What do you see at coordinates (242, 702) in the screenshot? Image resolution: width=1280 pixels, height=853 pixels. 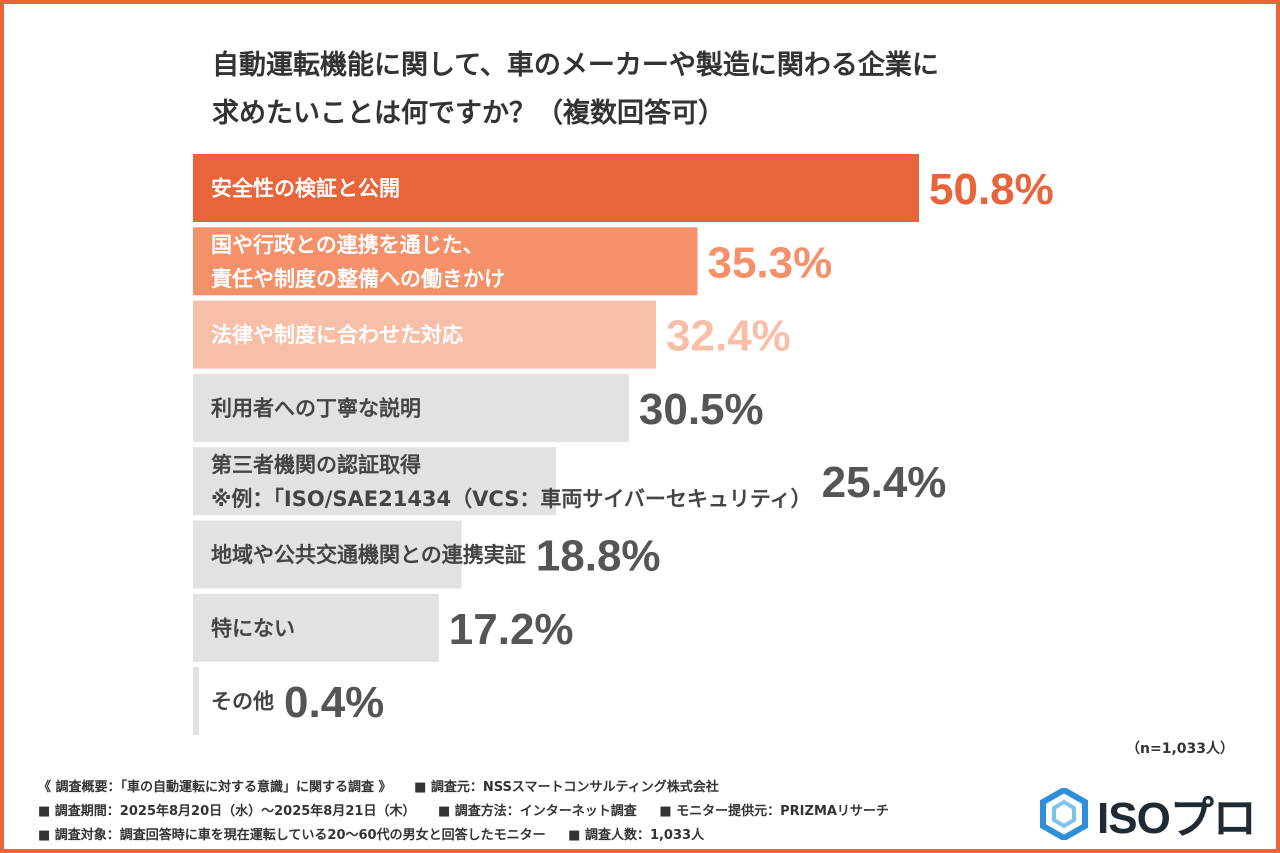 I see `bar-label-8: その他` at bounding box center [242, 702].